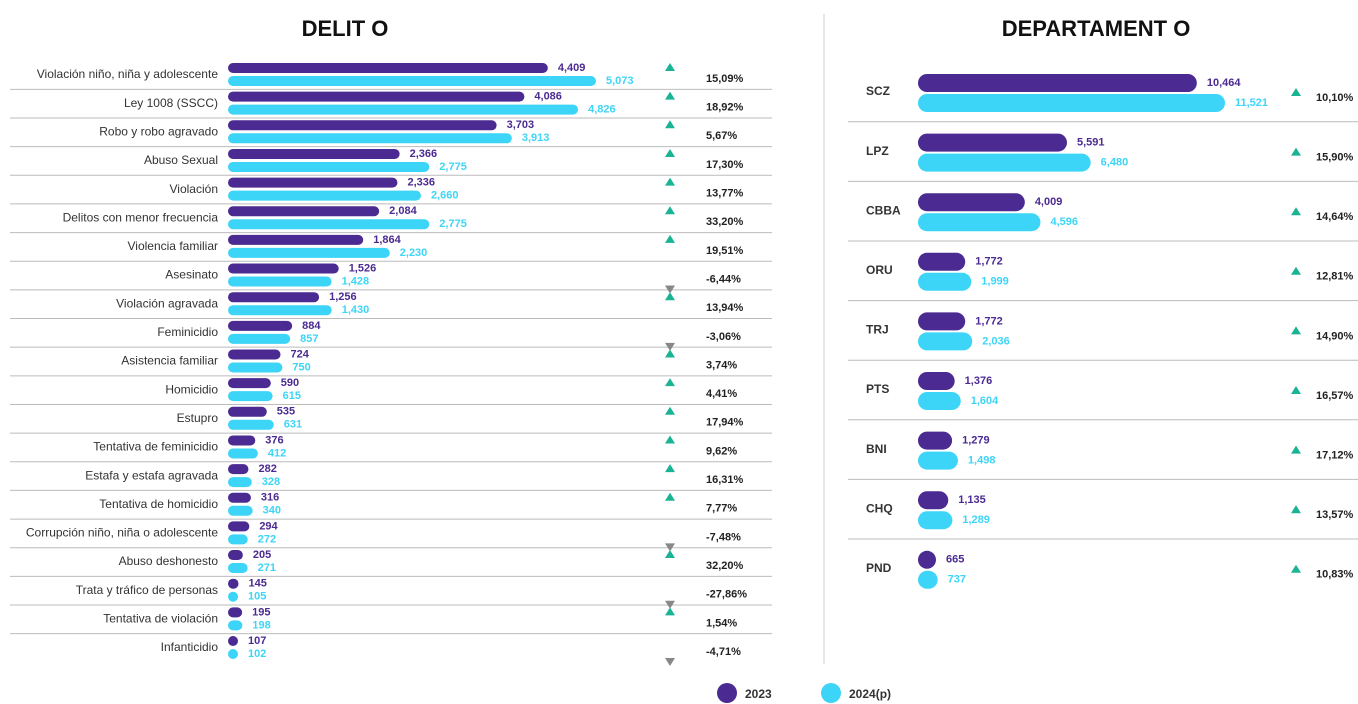 The image size is (1358, 704). Describe the element at coordinates (879, 270) in the screenshot. I see `category-label: ORU` at that location.